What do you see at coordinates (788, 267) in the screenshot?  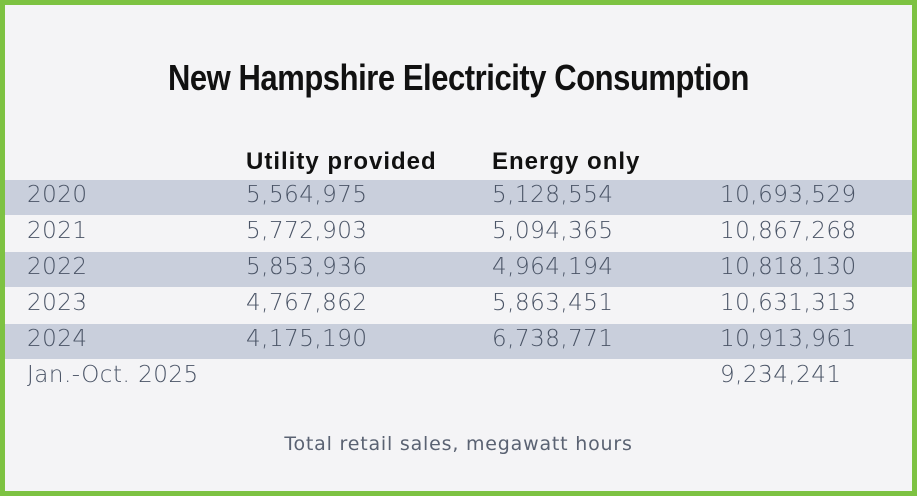 I see `total-cell: 10,818,130` at bounding box center [788, 267].